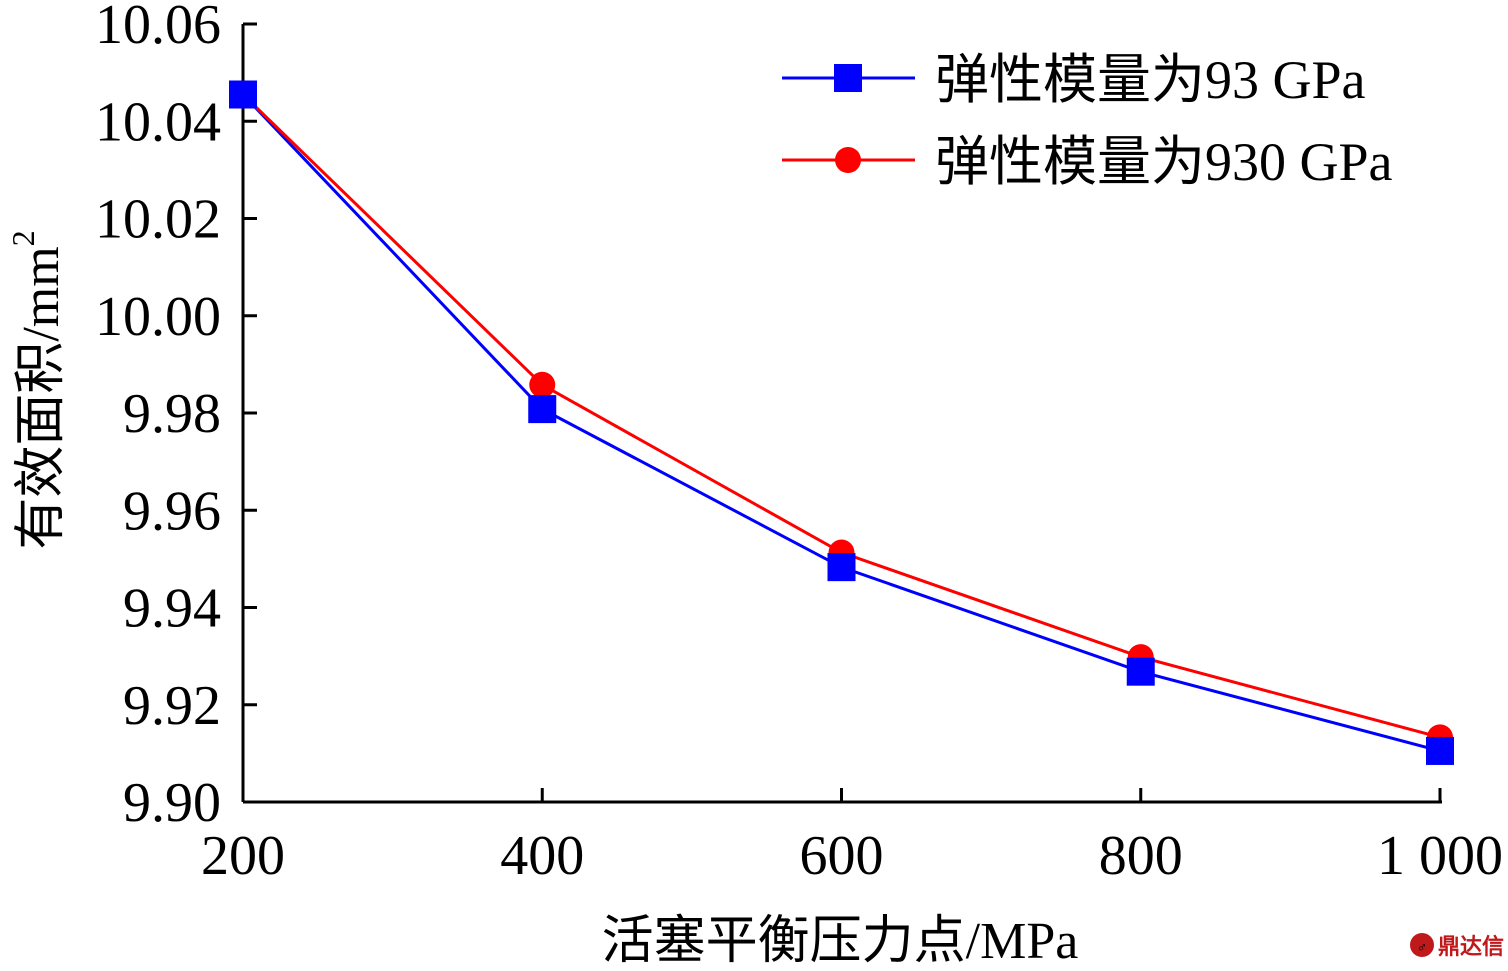  I want to click on watermark: ♂ 鼎达信, so click(1457, 946).